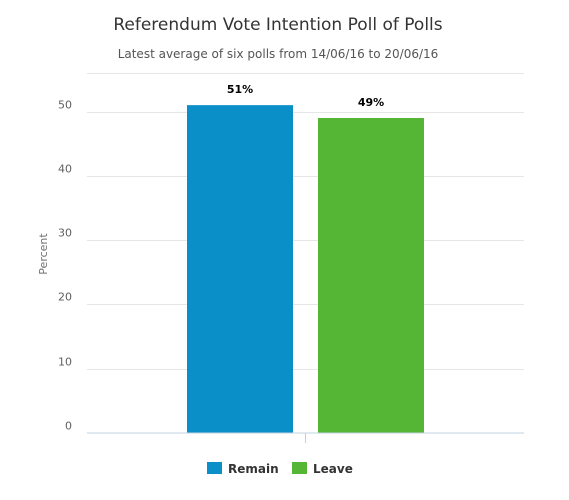 This screenshot has height=500, width=569. Describe the element at coordinates (299, 468) in the screenshot. I see `legend-swatch-leave` at that location.